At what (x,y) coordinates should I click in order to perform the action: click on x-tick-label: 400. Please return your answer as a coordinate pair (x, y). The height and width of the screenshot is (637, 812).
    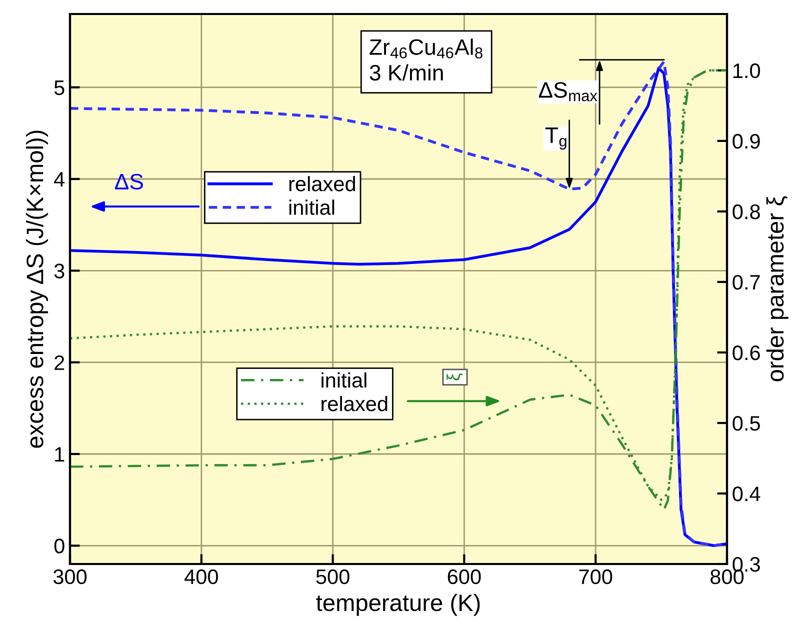
    Looking at the image, I should click on (201, 576).